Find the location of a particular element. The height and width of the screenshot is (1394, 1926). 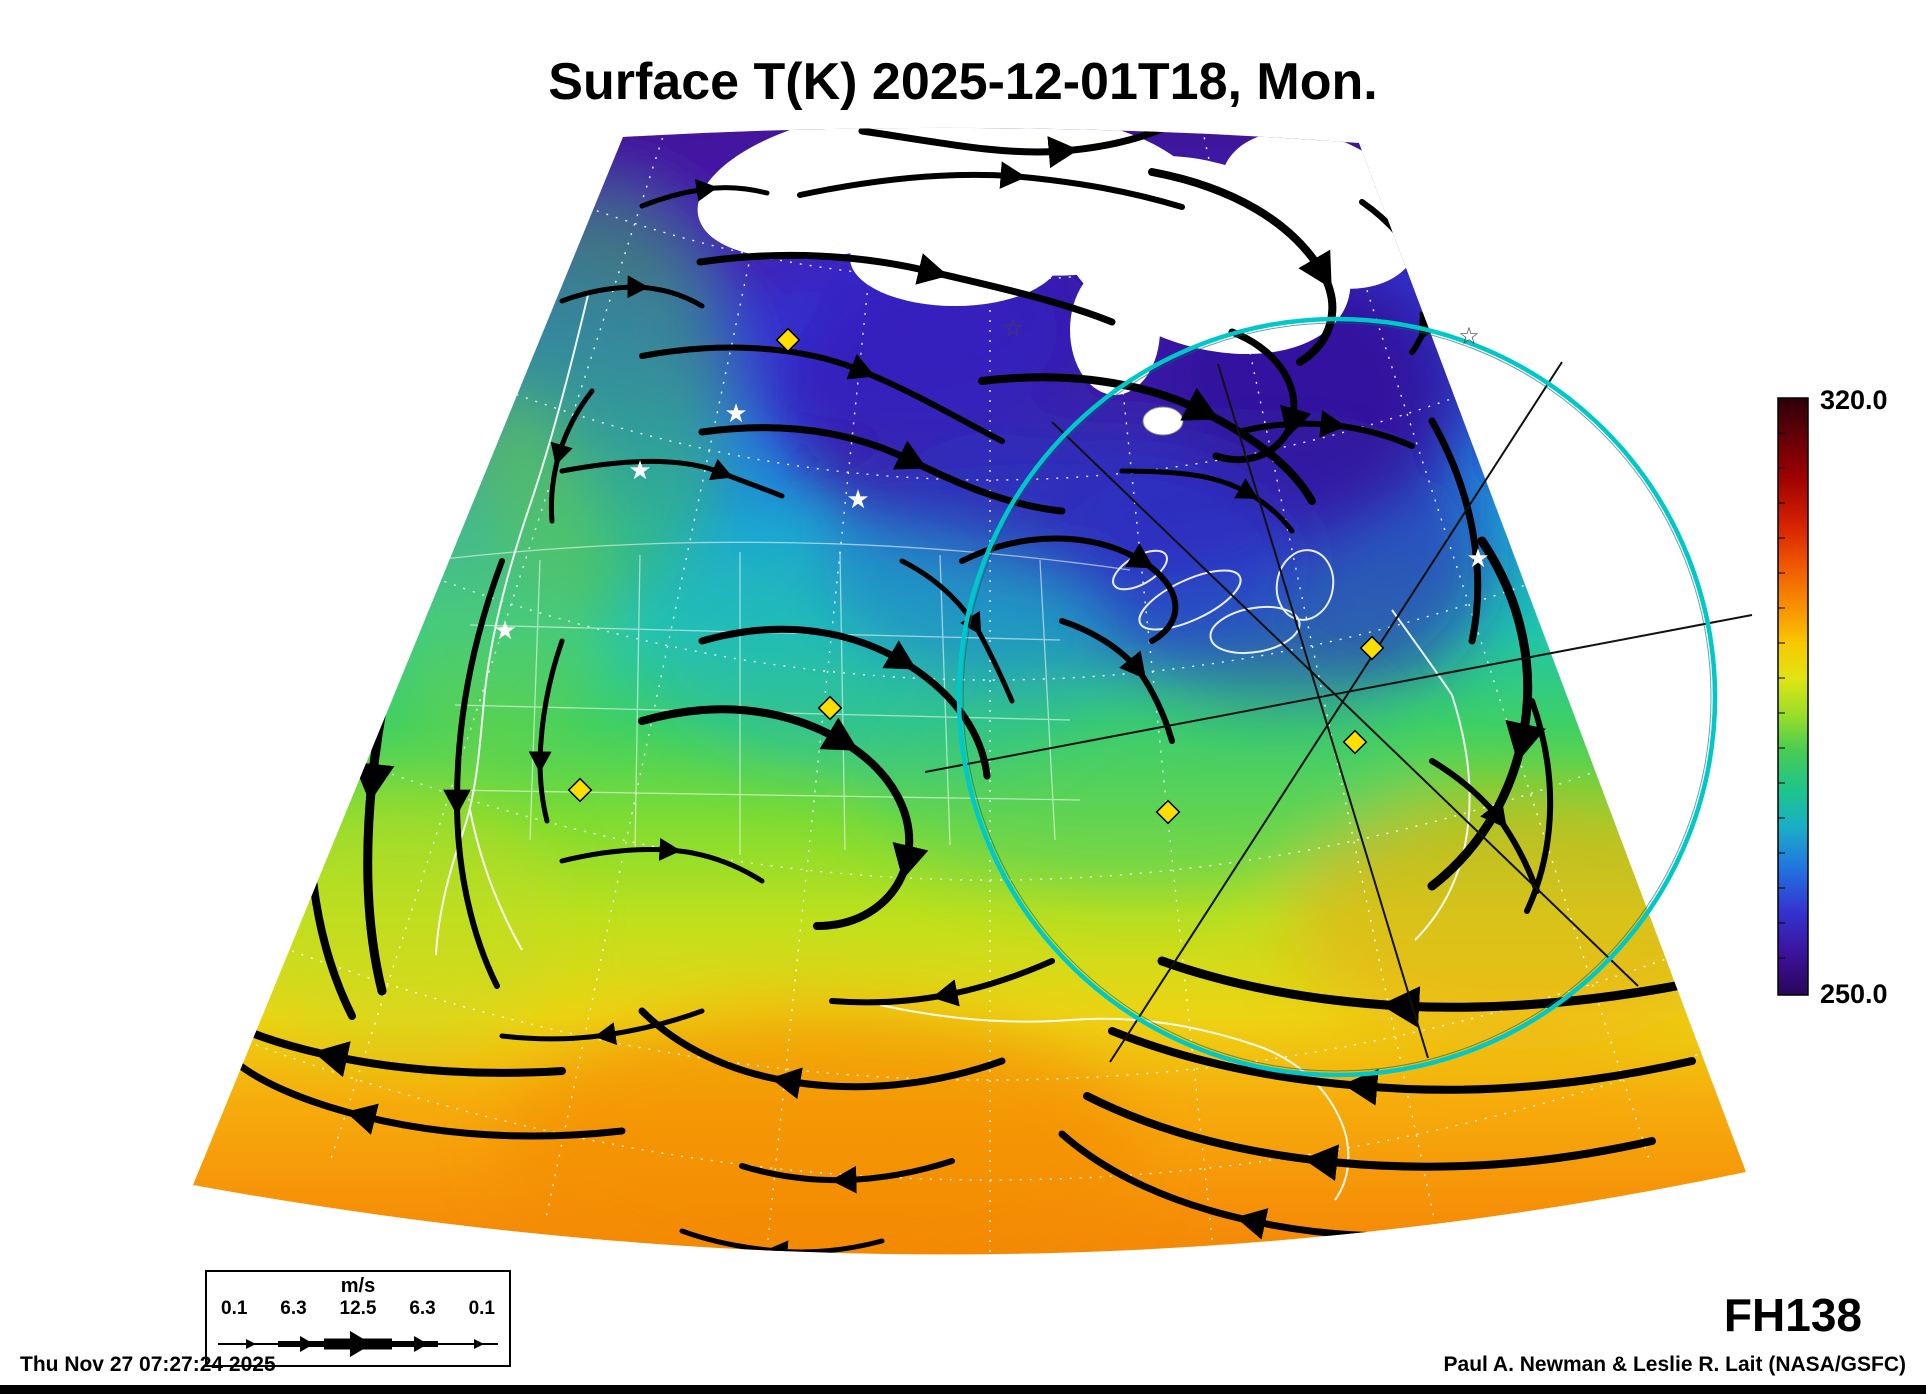

bottom-divider-bar is located at coordinates (963, 1389).